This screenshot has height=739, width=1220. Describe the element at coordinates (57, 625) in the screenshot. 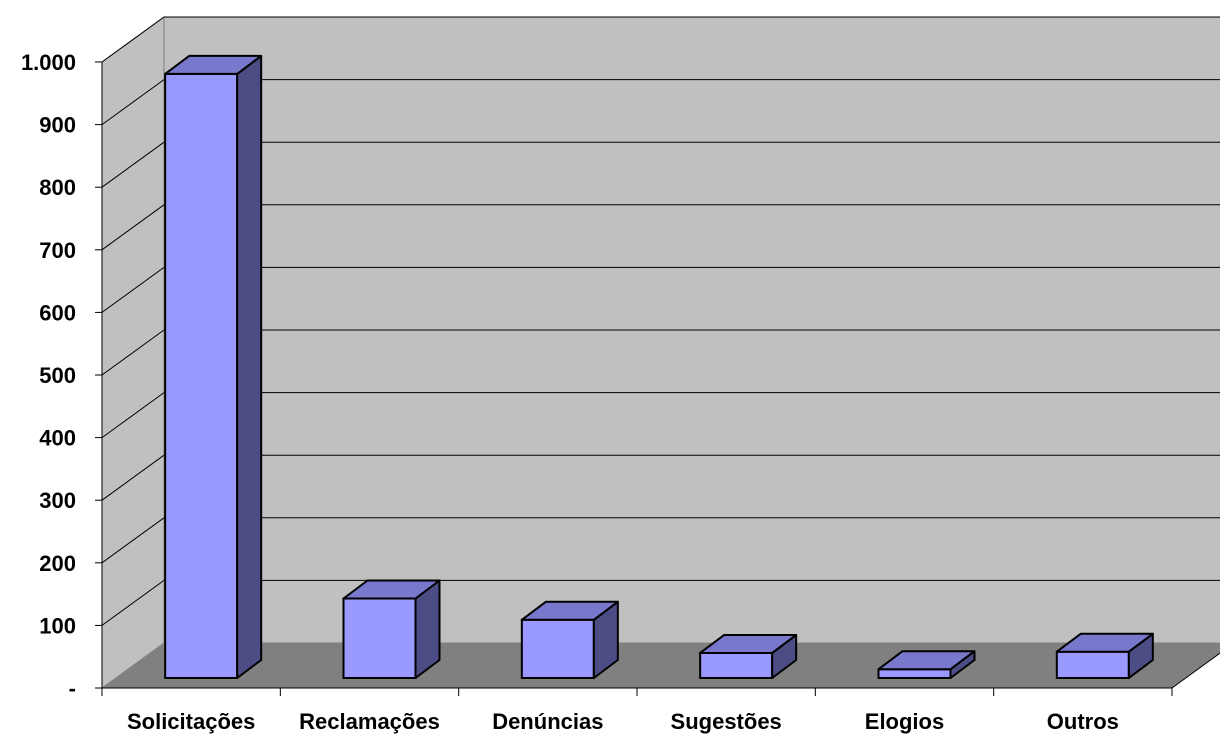

I see `y-tick-label: 100` at that location.